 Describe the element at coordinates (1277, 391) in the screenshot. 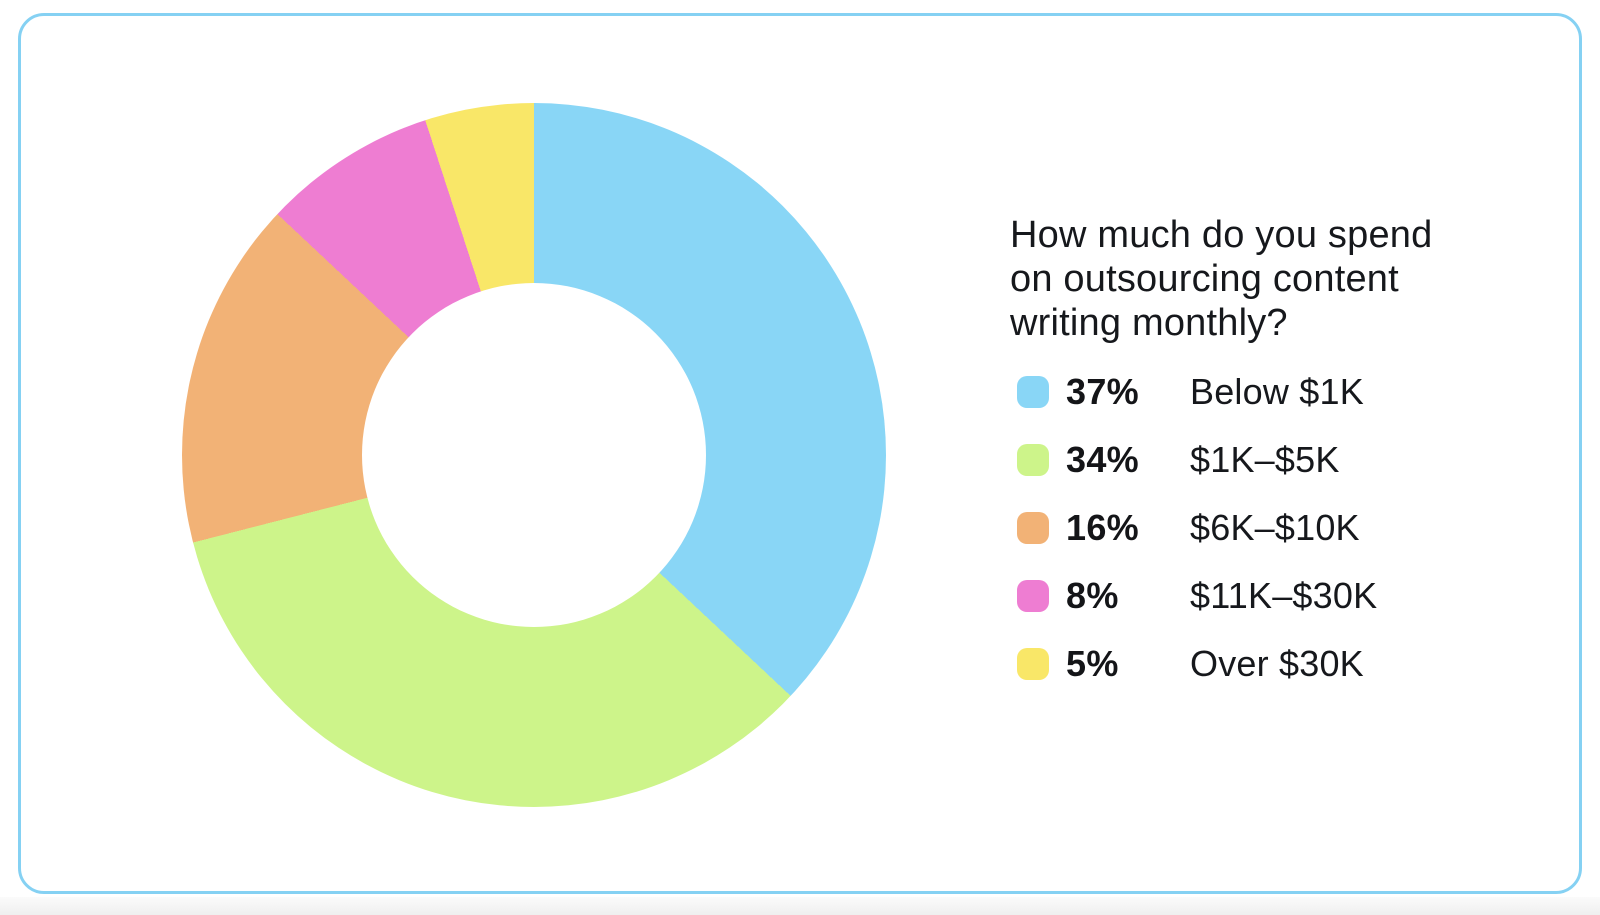

I see `legend-label: Below $1K` at that location.